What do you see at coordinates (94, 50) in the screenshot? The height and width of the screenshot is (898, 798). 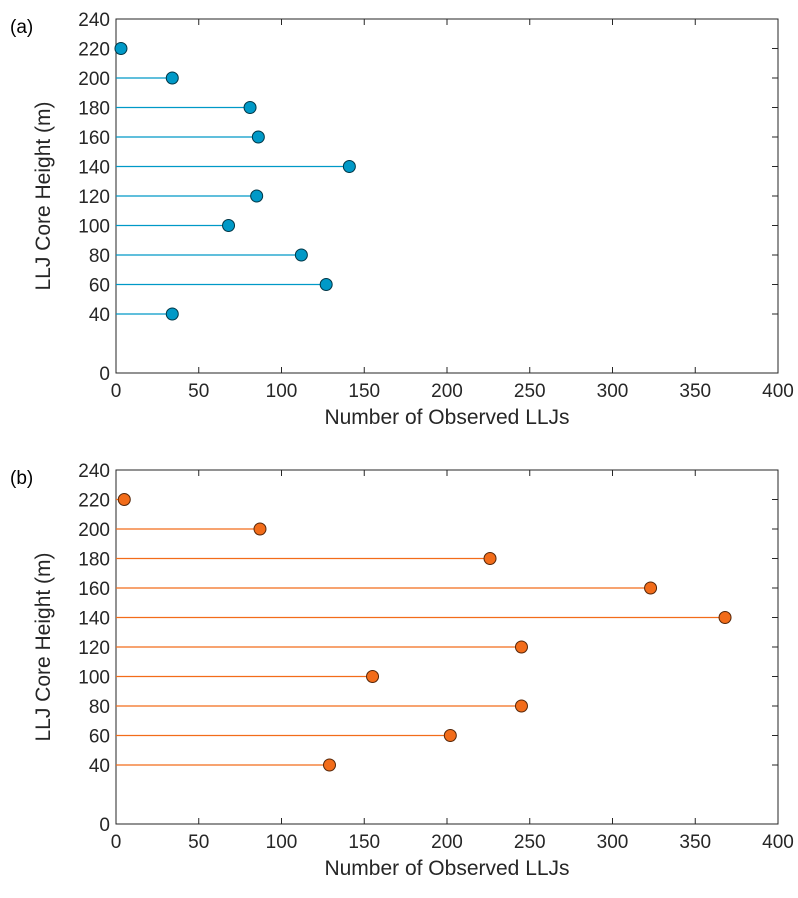 I see `chart-0-ytick-label: 220` at bounding box center [94, 50].